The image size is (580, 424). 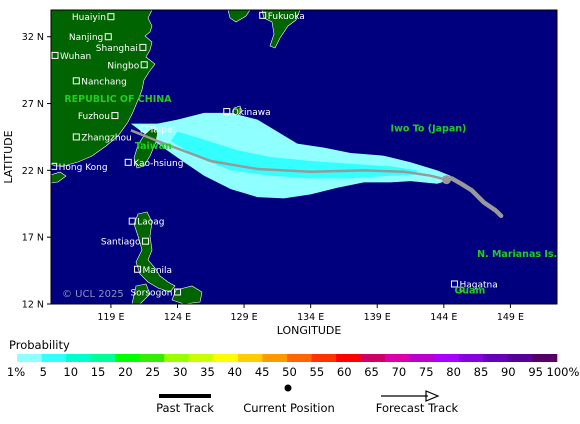 What do you see at coordinates (286, 17) in the screenshot?
I see `city-label: Fukuoka` at bounding box center [286, 17].